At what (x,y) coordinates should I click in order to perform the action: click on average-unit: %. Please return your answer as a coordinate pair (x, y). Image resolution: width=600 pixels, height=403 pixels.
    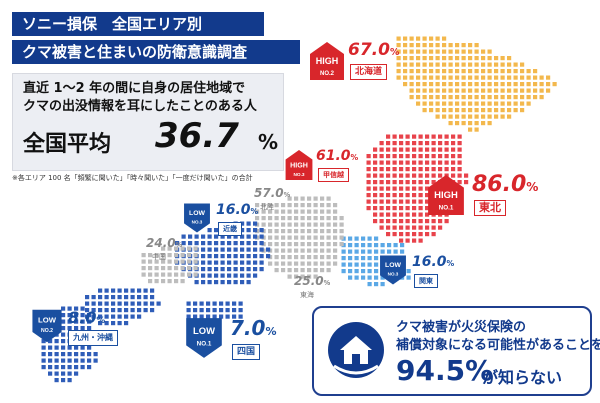
    Looking at the image, I should click on (268, 142).